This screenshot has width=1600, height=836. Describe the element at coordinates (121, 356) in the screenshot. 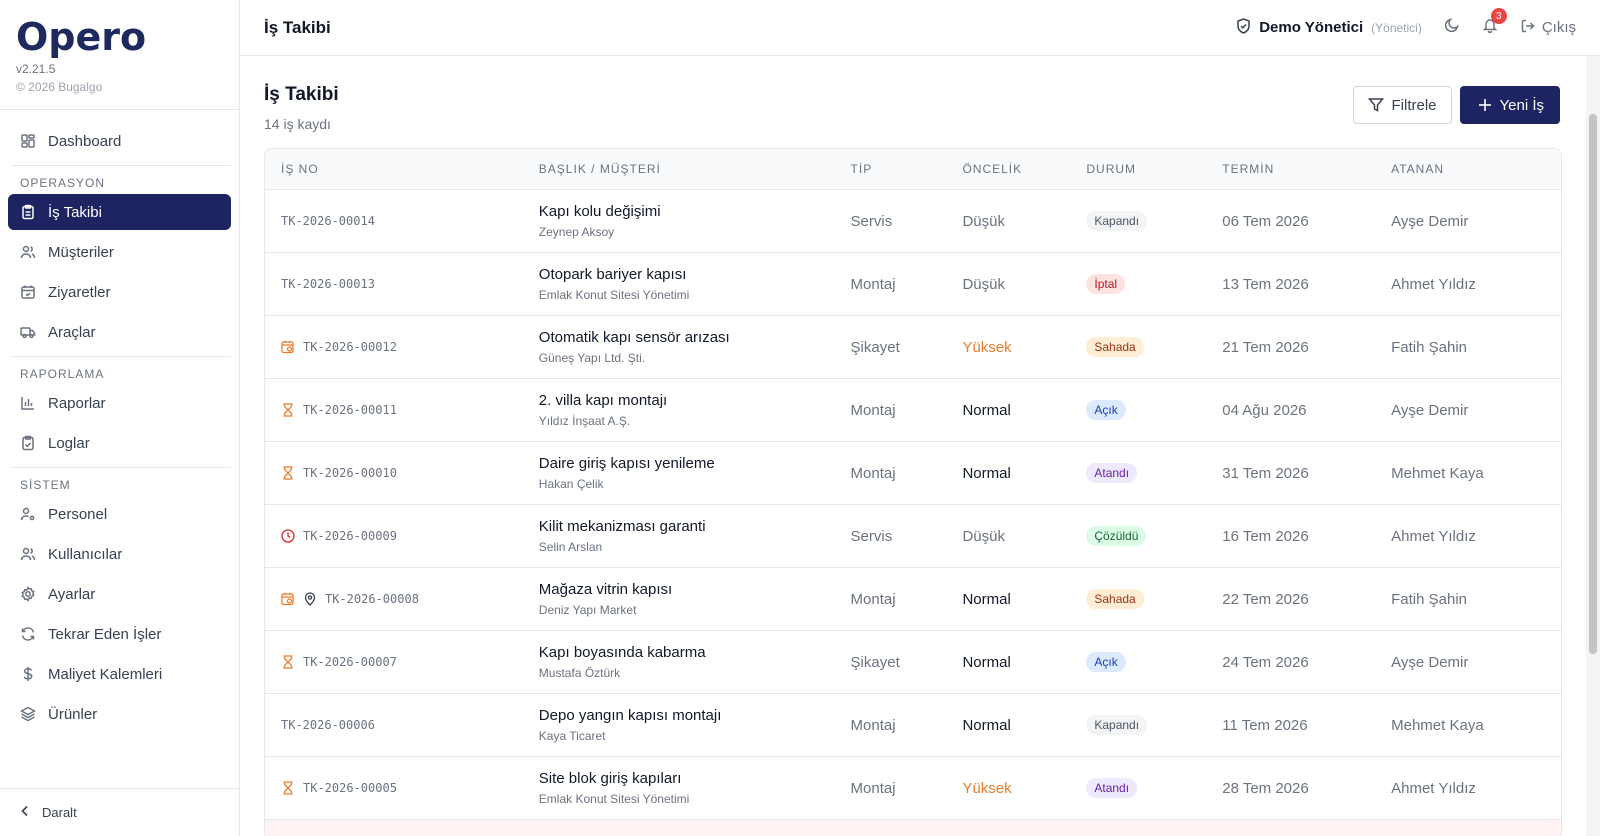

I see `divider` at that location.